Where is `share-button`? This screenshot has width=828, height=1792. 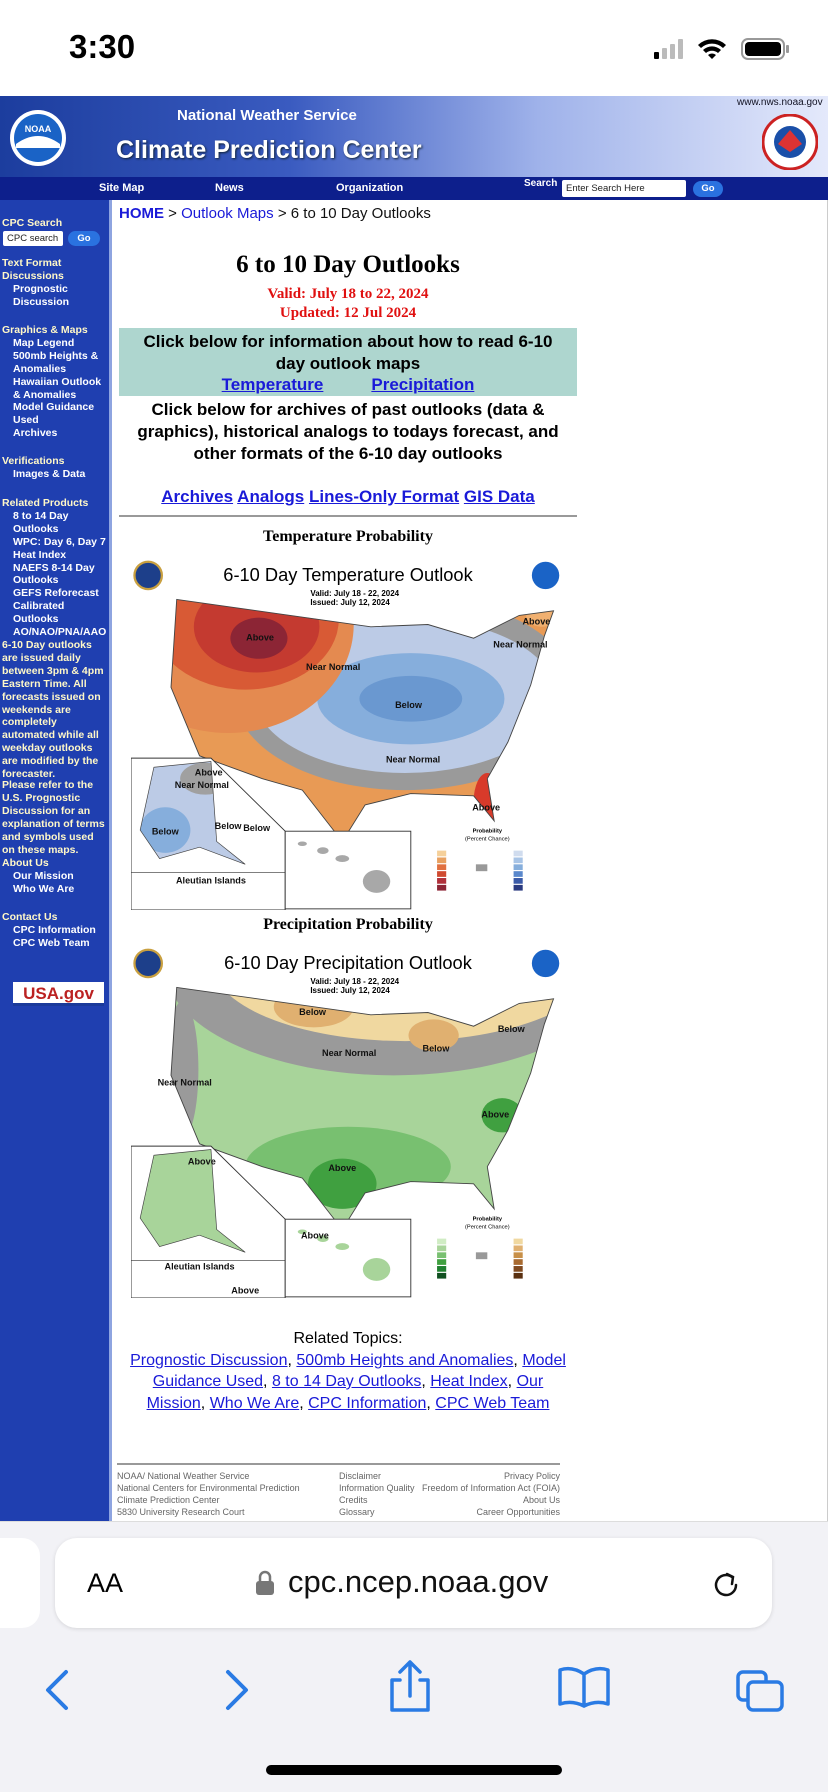
share-button is located at coordinates (410, 1686).